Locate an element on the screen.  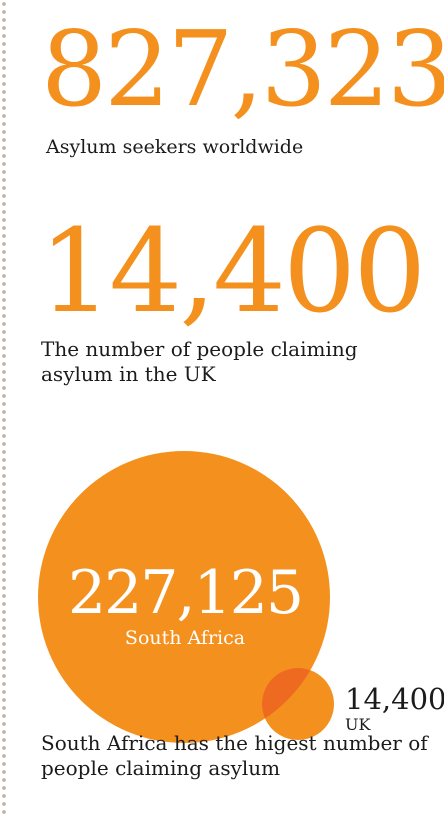
uk-bubble-value: 14,400 is located at coordinates (394, 699).